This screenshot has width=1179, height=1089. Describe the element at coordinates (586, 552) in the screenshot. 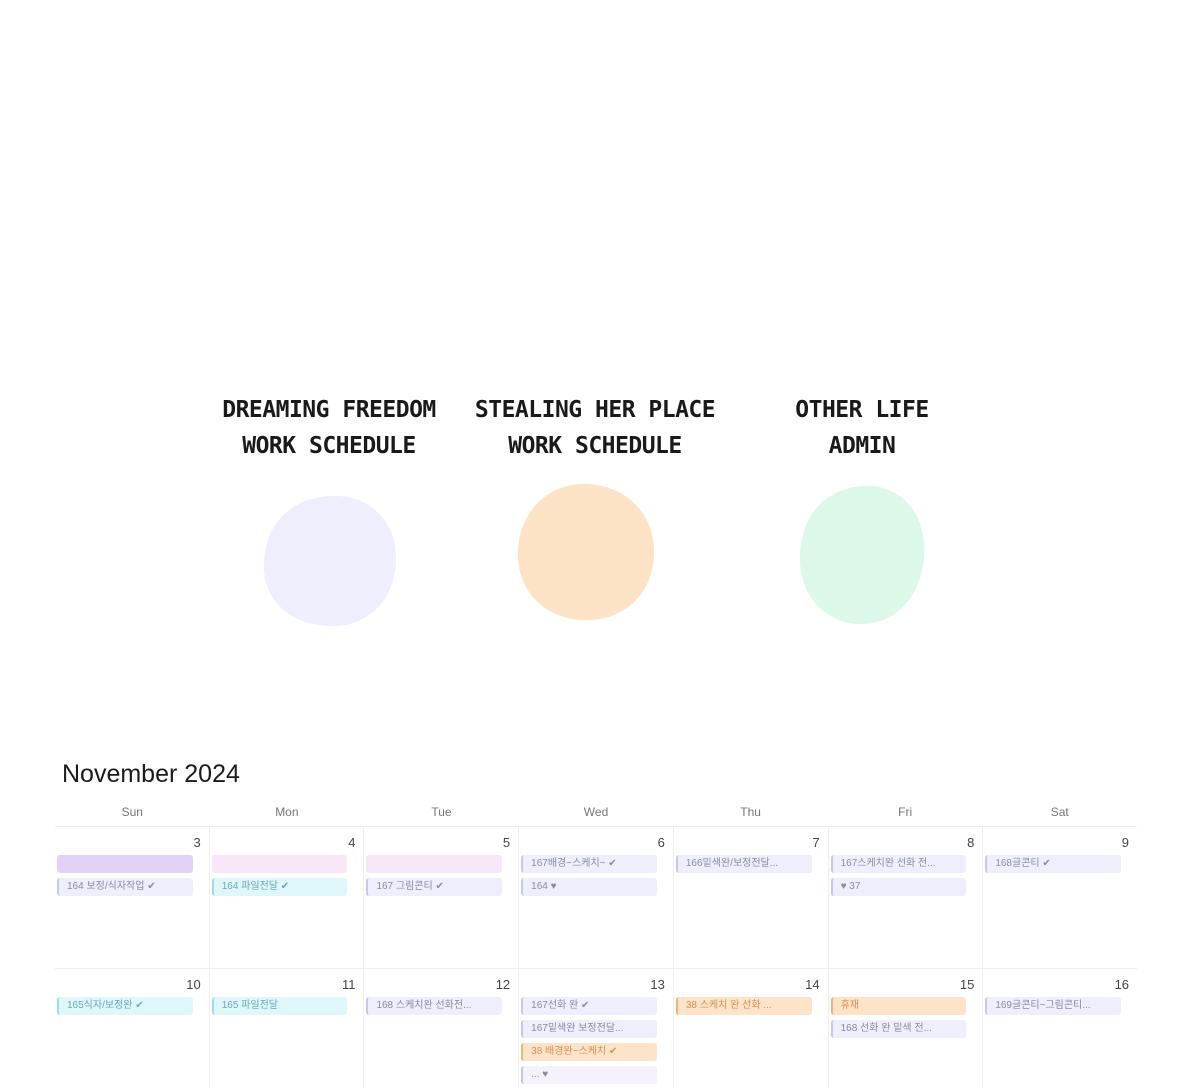

I see `legend-swatch-peach` at that location.